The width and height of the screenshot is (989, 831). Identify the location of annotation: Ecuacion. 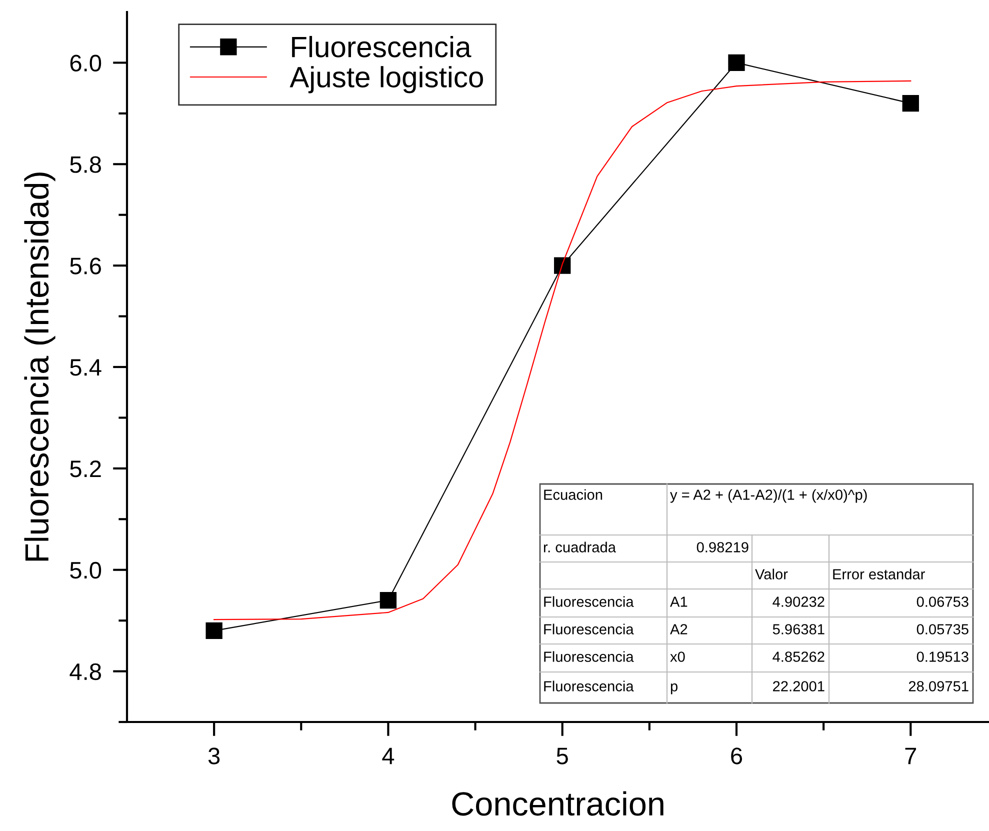
(573, 494).